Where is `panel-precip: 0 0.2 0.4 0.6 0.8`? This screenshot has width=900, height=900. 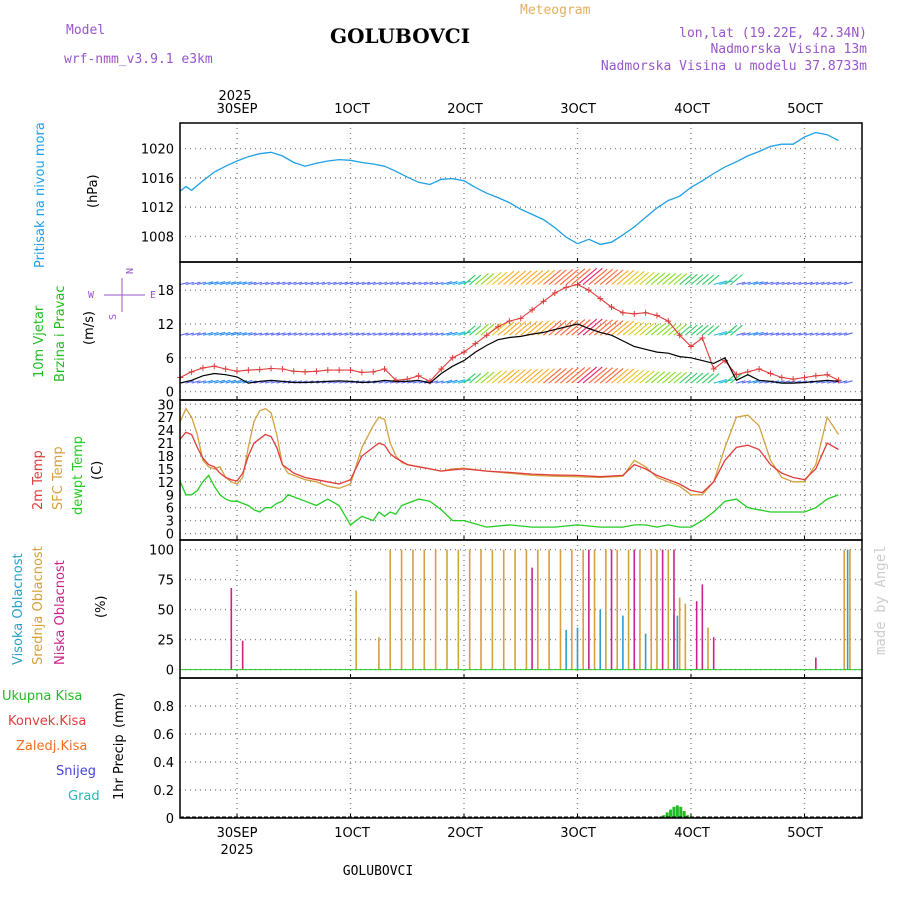 panel-precip: 0 0.2 0.4 0.6 0.8 is located at coordinates (508, 752).